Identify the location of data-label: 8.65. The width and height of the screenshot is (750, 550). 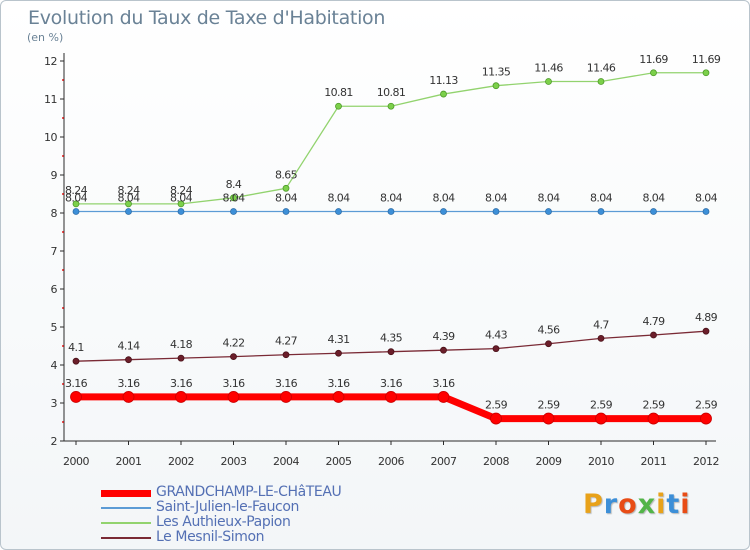
(286, 174).